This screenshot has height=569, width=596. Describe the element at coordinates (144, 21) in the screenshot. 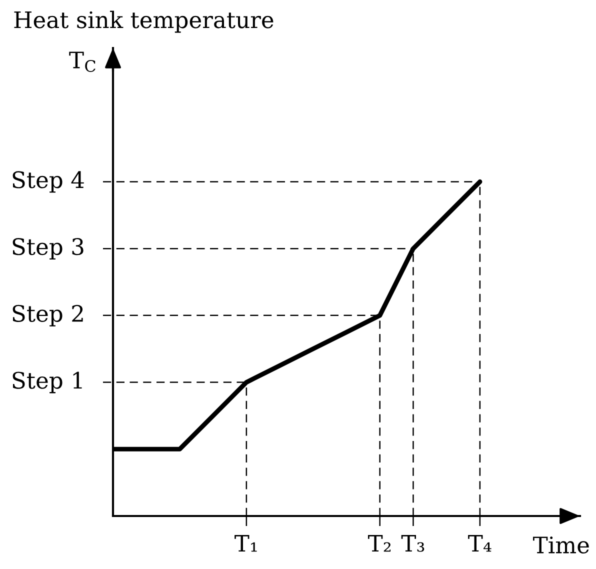

I see `chart-title: Heat sink temperature` at that location.